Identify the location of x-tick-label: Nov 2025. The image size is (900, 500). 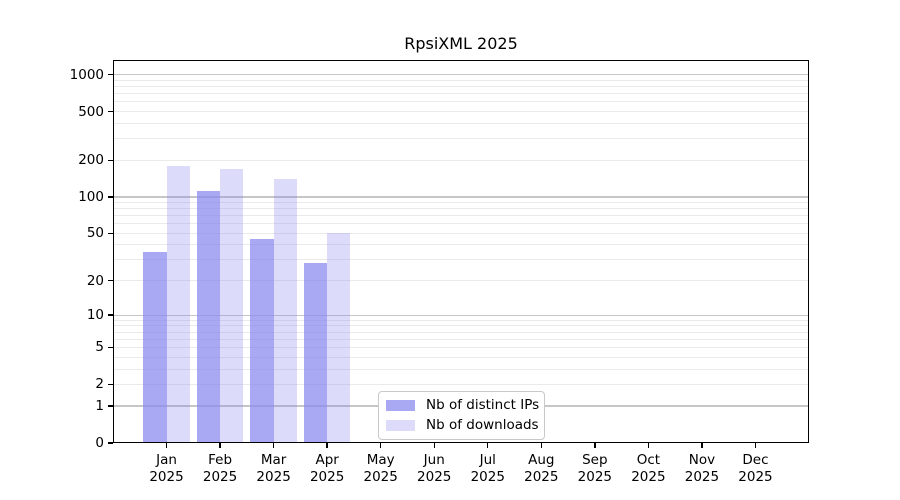
(702, 468).